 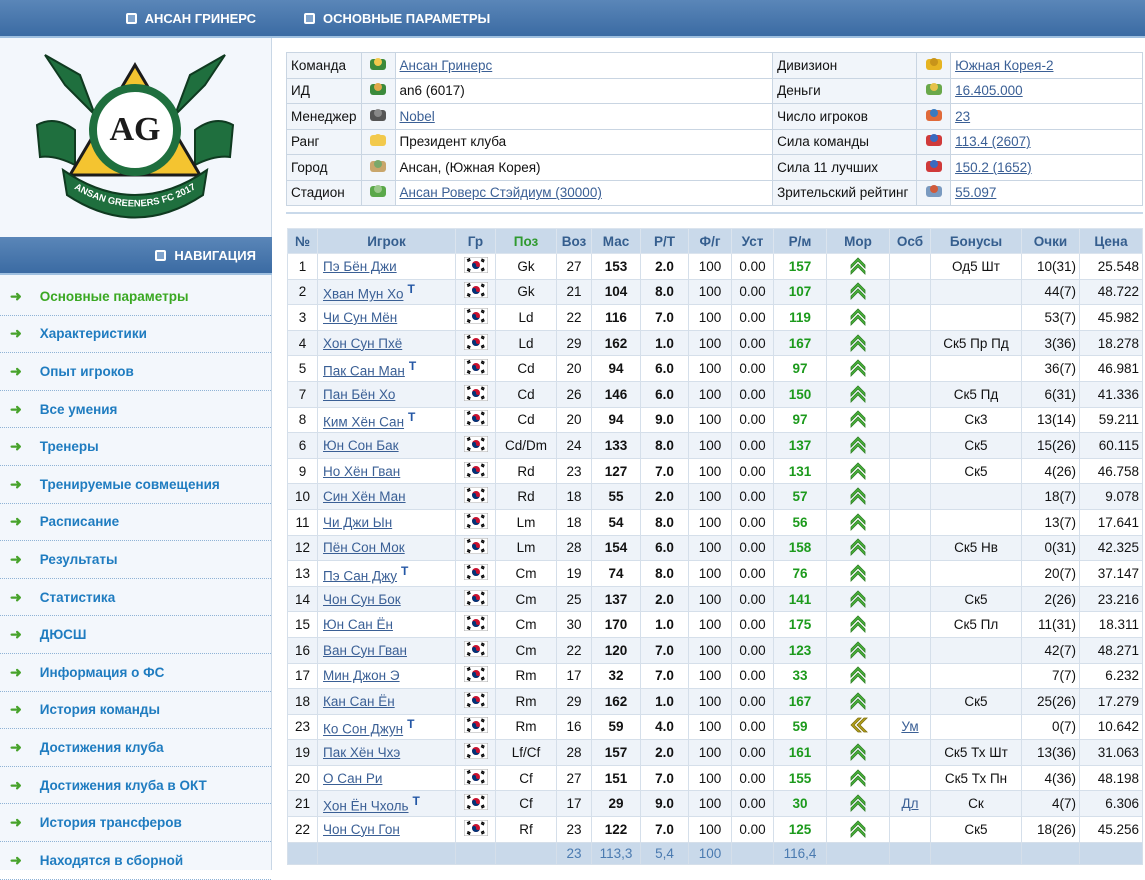 What do you see at coordinates (363, 729) in the screenshot?
I see `player-name: Ко Сон Джун` at bounding box center [363, 729].